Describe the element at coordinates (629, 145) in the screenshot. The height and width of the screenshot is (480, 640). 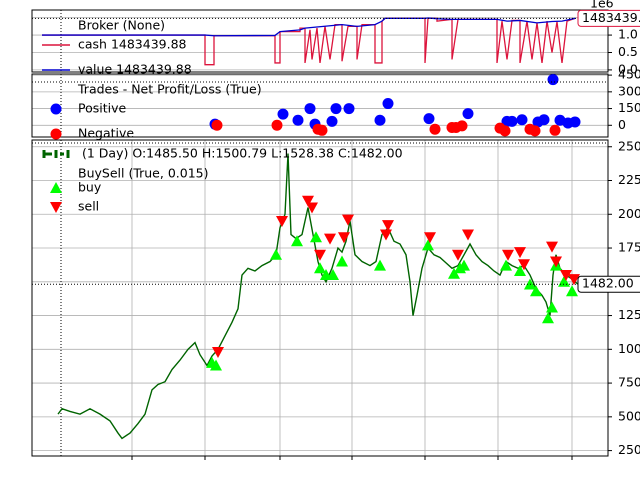
I see `y-tick-label: 2500` at that location.